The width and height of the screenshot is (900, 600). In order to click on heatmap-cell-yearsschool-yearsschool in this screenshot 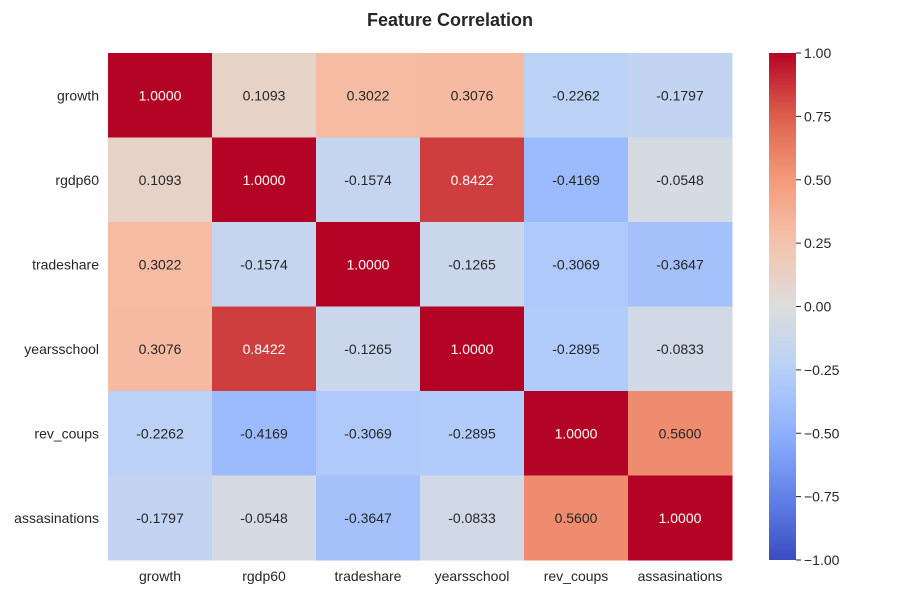, I will do `click(472, 349)`.